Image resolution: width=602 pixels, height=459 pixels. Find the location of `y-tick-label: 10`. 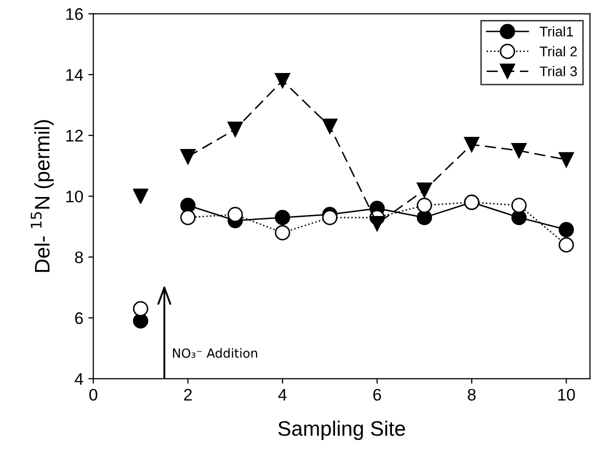

y-tick-label: 10 is located at coordinates (74, 196).